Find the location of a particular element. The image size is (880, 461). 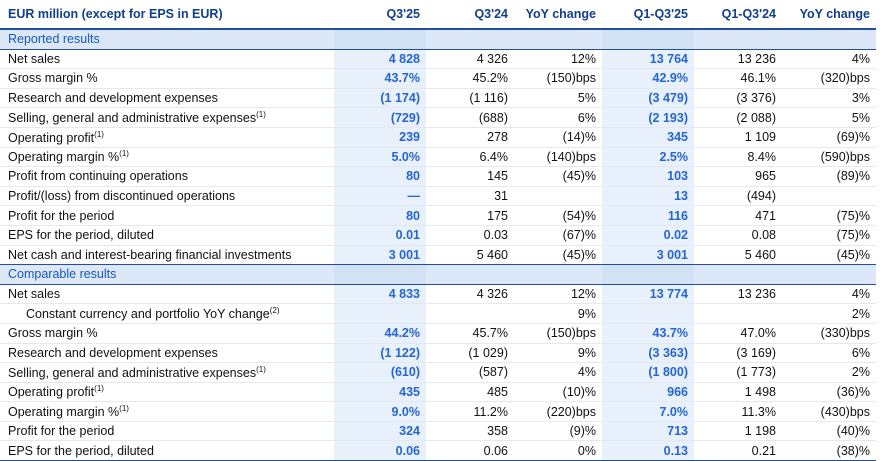

column-header: Q1-Q3'24 is located at coordinates (738, 15).